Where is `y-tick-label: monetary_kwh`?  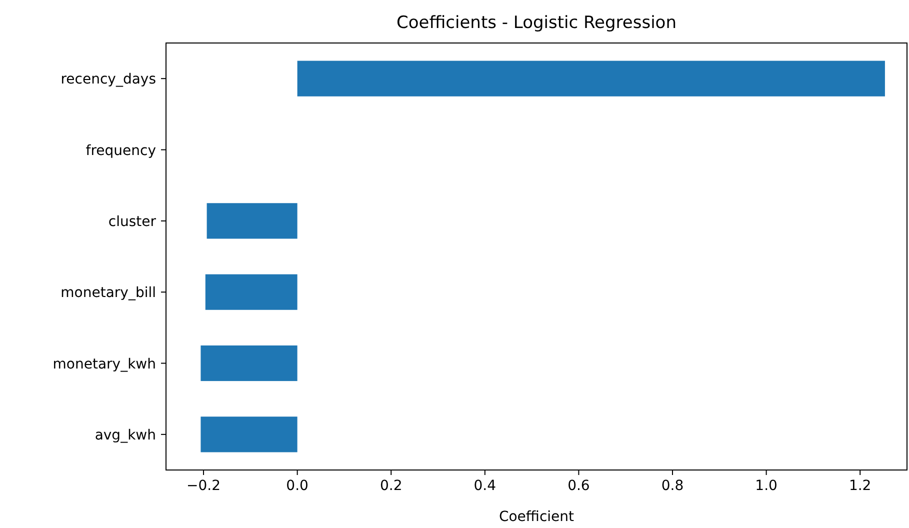 y-tick-label: monetary_kwh is located at coordinates (104, 364).